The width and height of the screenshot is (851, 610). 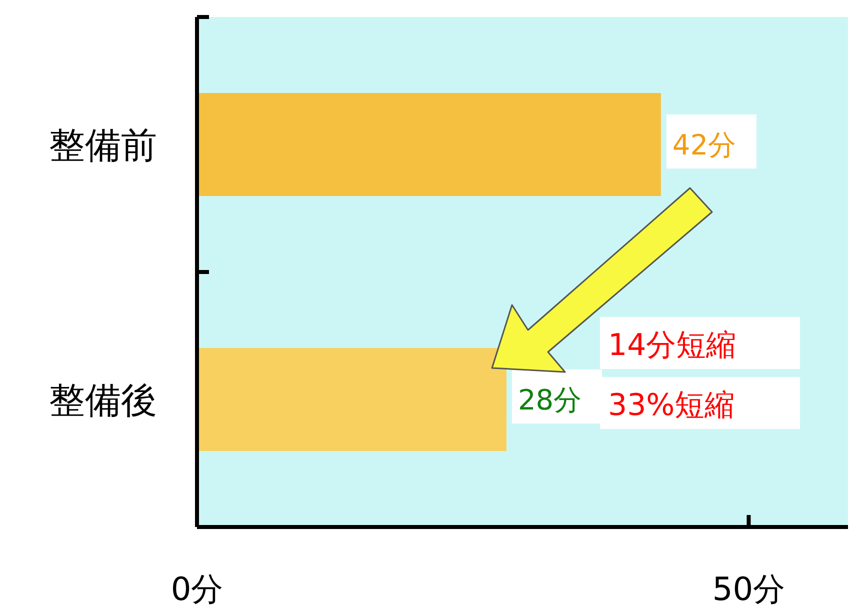 What do you see at coordinates (749, 589) in the screenshot?
I see `x-tick-label: 50分` at bounding box center [749, 589].